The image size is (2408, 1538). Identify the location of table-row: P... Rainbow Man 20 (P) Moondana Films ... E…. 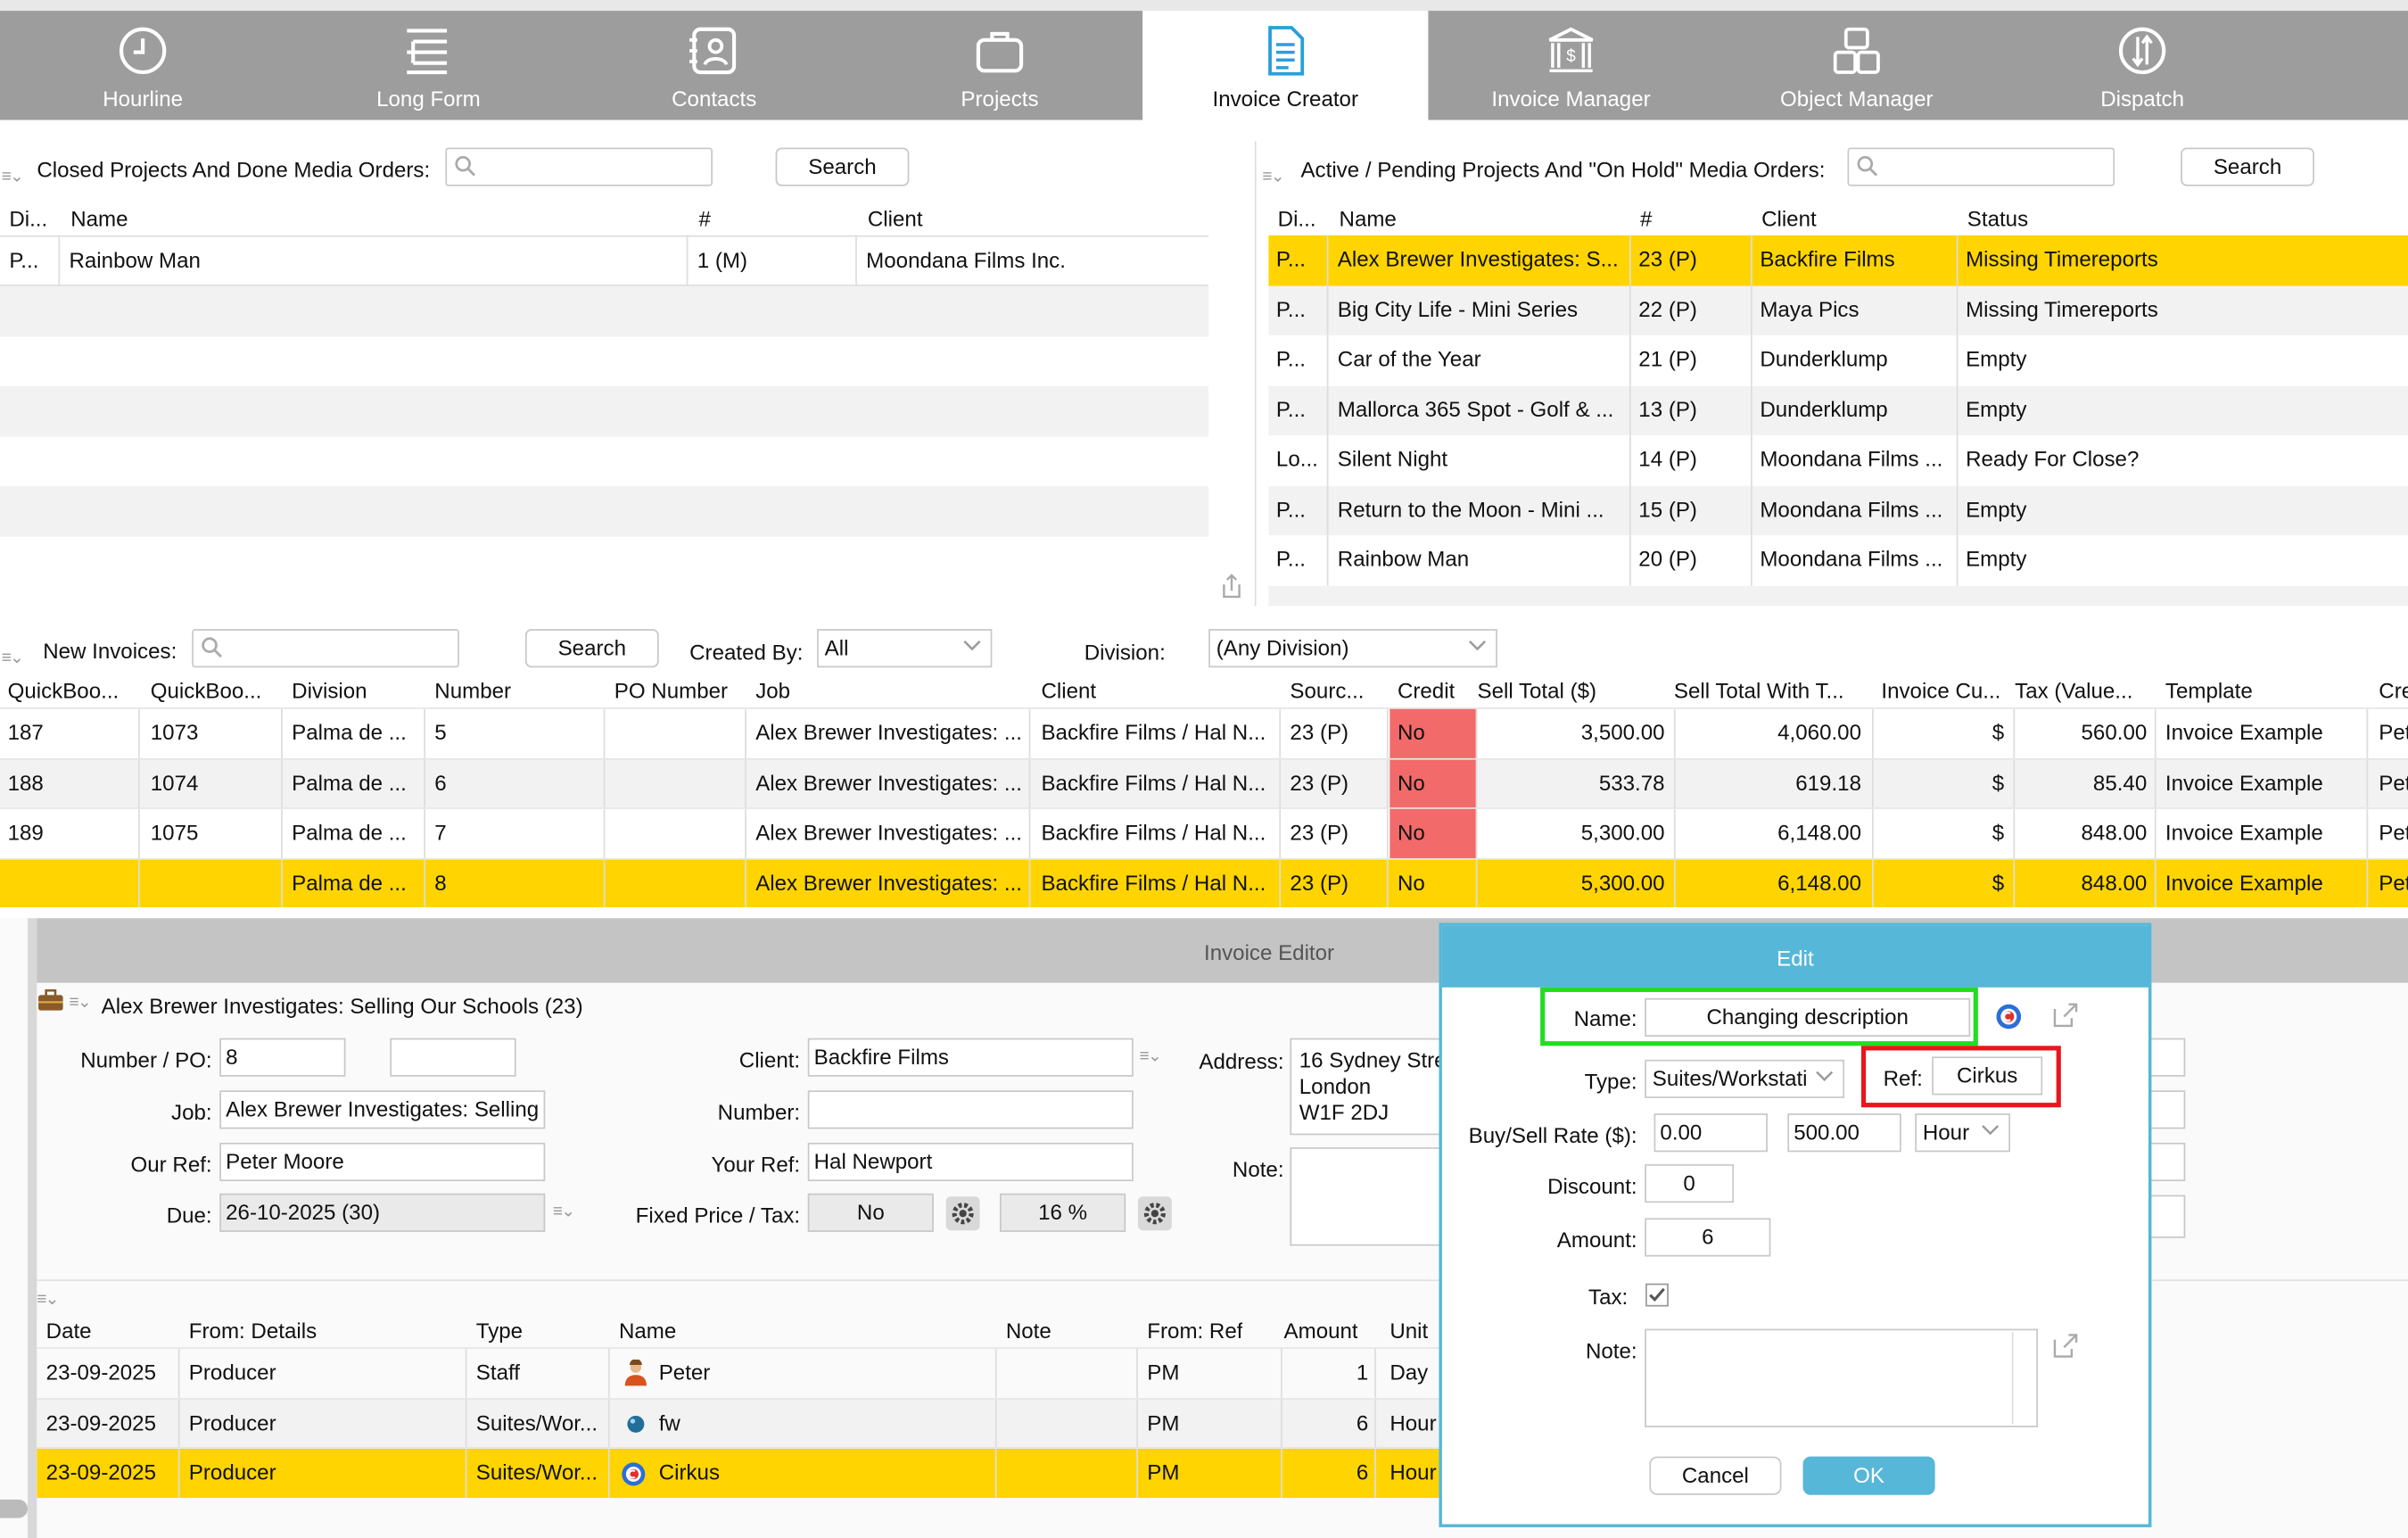
(1838, 560).